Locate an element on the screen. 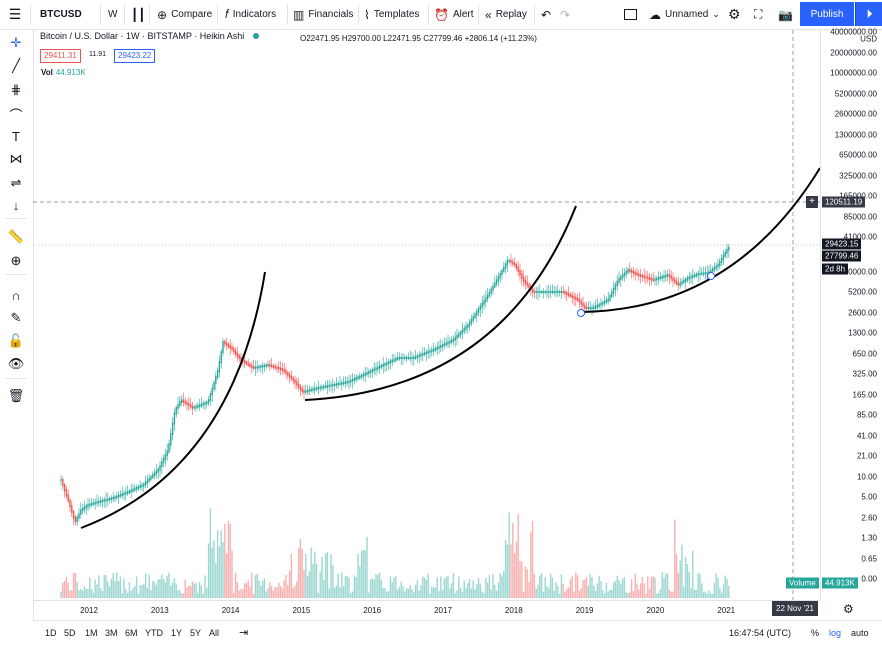  range-all-button: All is located at coordinates (214, 633).